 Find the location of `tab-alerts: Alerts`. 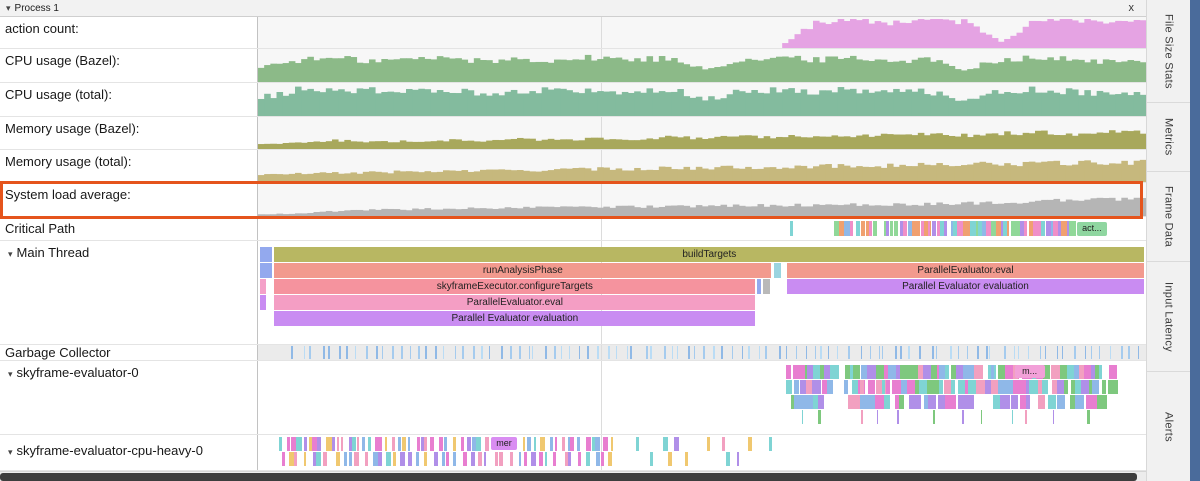

tab-alerts: Alerts is located at coordinates (1168, 426).